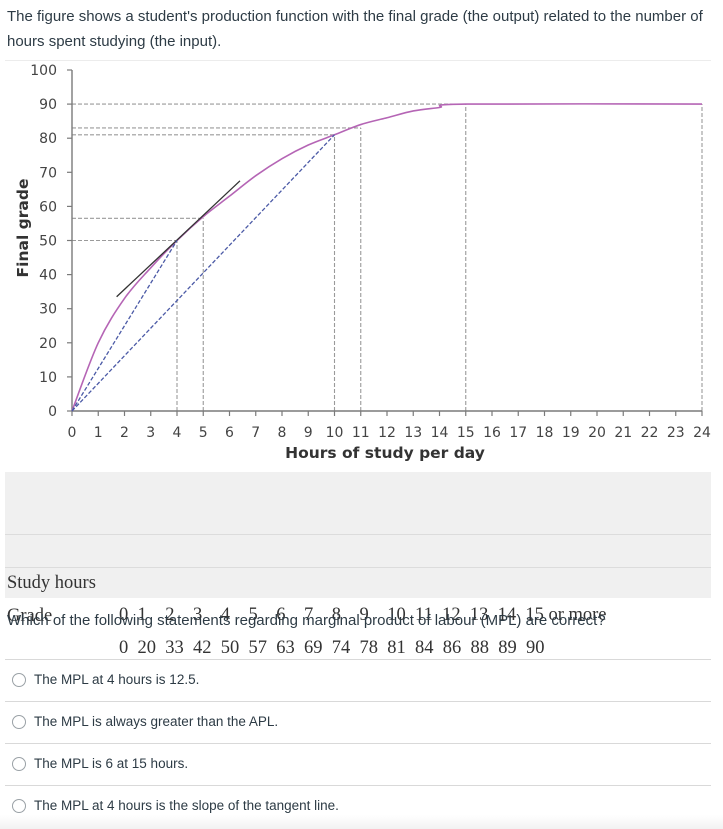 This screenshot has width=723, height=829. I want to click on option-label: The MPL is 6 at 15 hours., so click(111, 763).